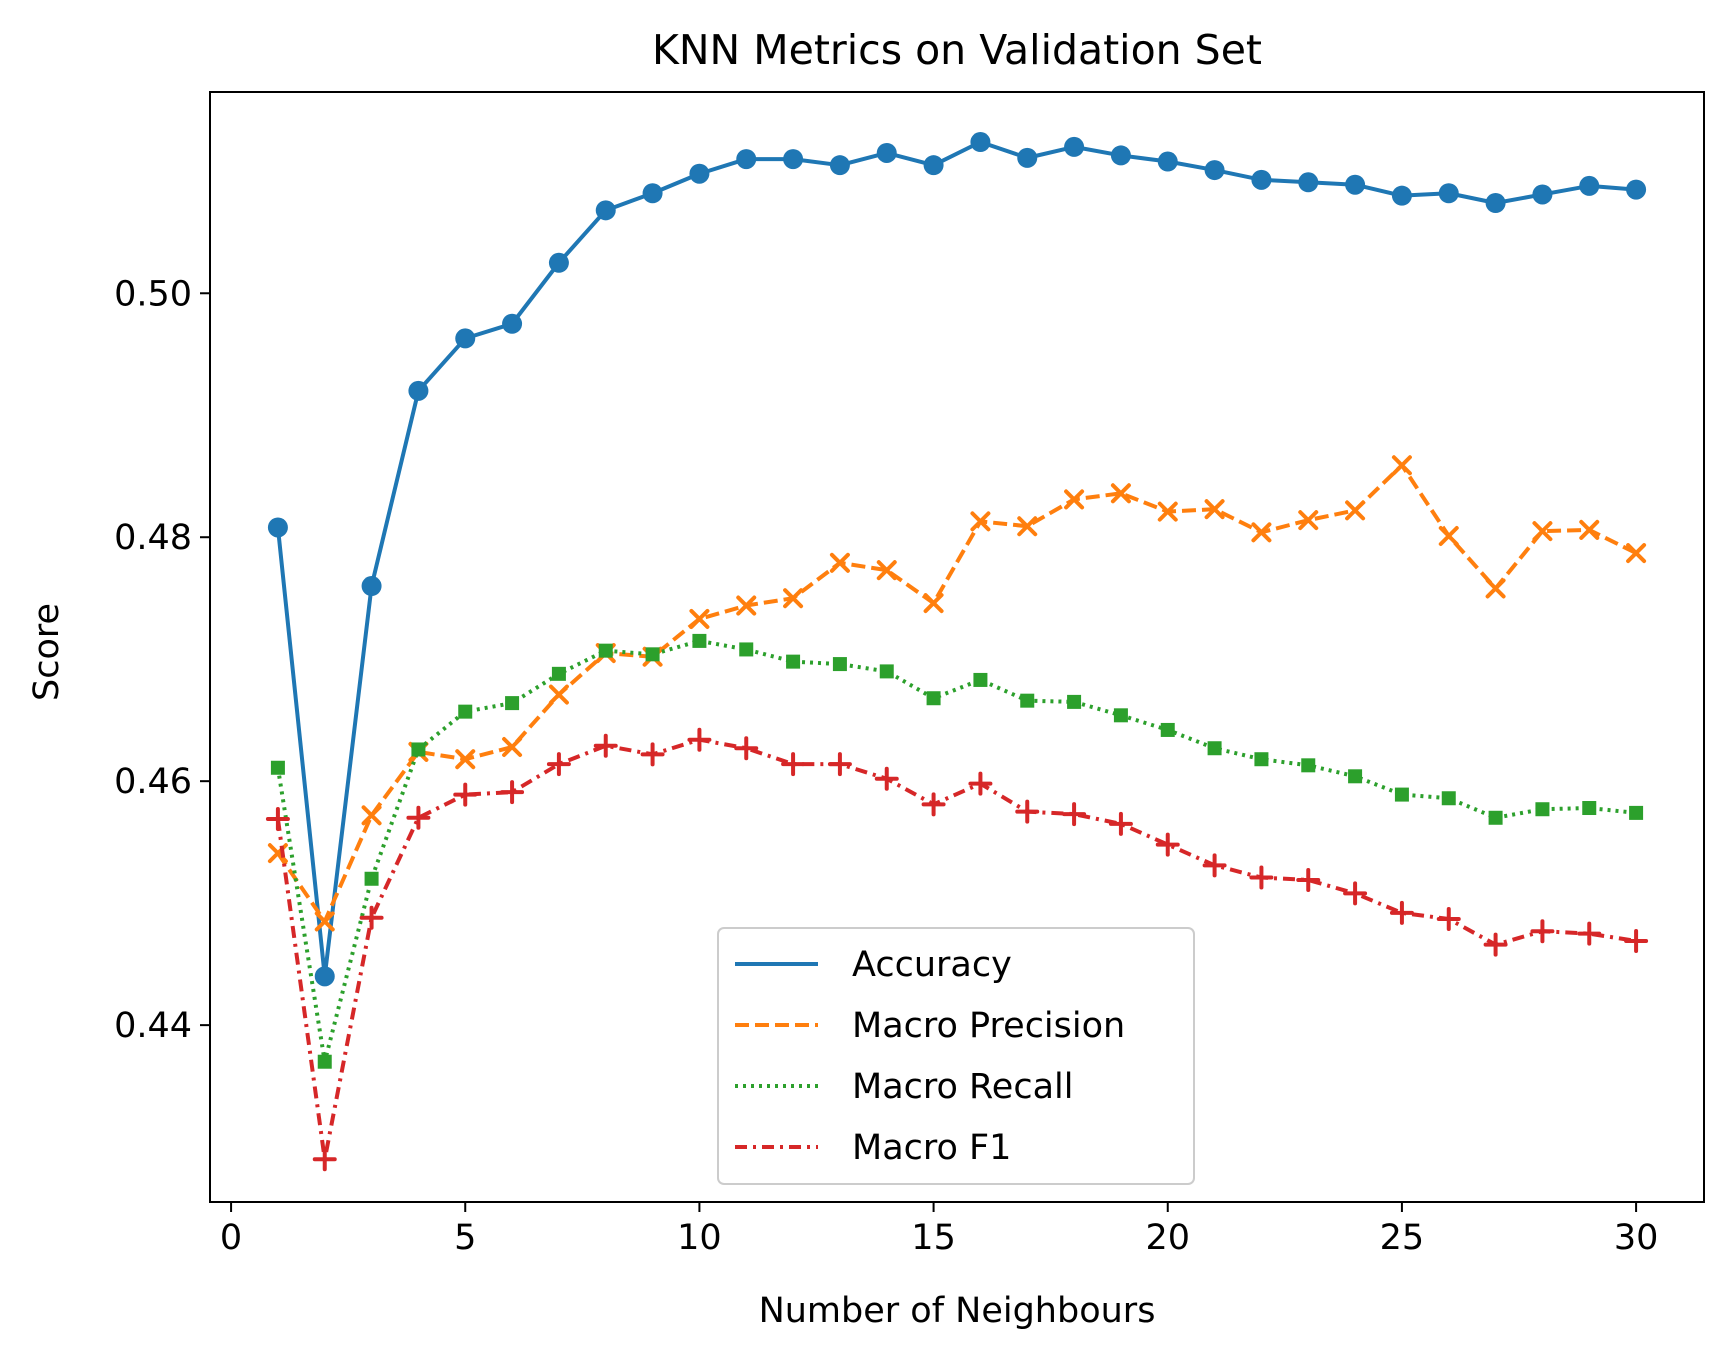  What do you see at coordinates (933, 1238) in the screenshot?
I see `x-tick-label: 15` at bounding box center [933, 1238].